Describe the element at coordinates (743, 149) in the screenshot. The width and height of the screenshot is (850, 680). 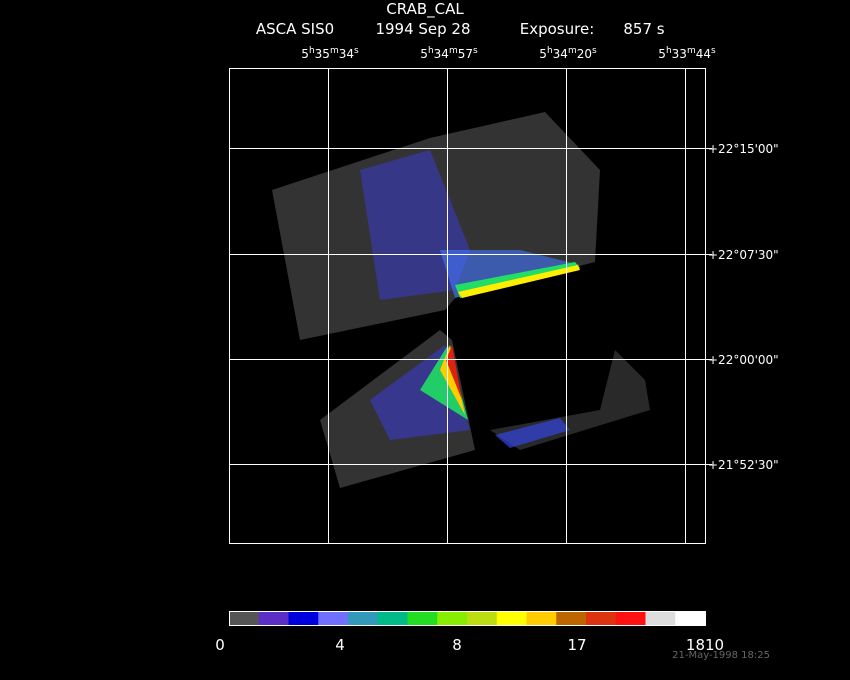
I see `dec-label: +22°15'00"` at that location.